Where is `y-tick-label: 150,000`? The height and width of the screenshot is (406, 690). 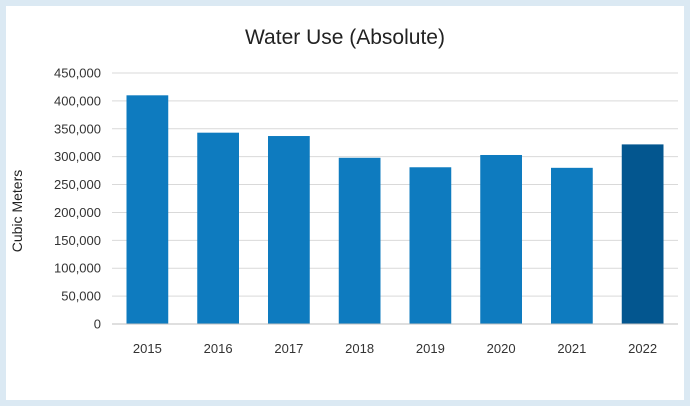 y-tick-label: 150,000 is located at coordinates (77, 240).